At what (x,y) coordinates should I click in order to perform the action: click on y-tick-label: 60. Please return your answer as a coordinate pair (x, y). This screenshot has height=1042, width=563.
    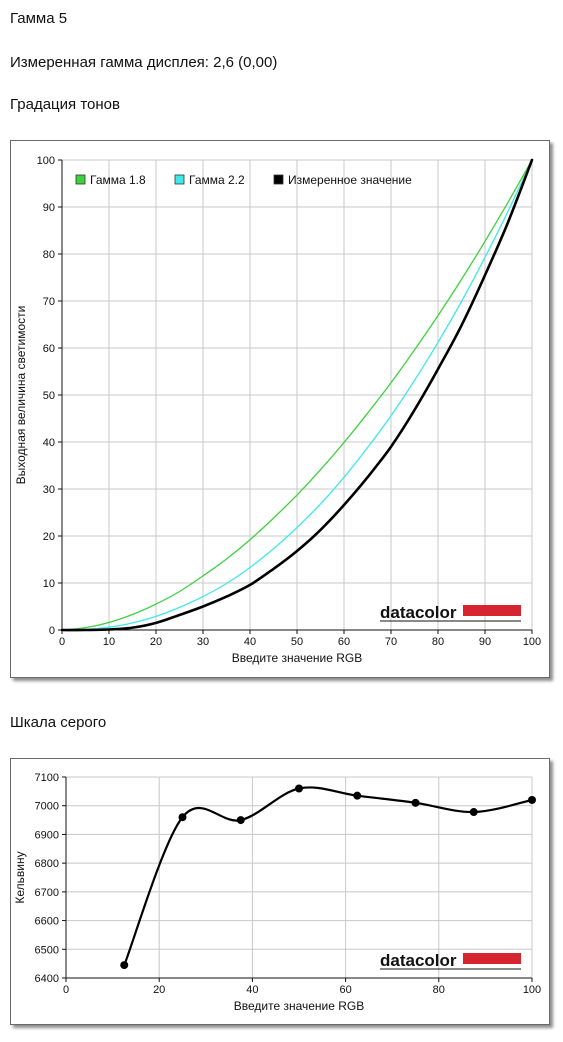
    Looking at the image, I should click on (49, 349).